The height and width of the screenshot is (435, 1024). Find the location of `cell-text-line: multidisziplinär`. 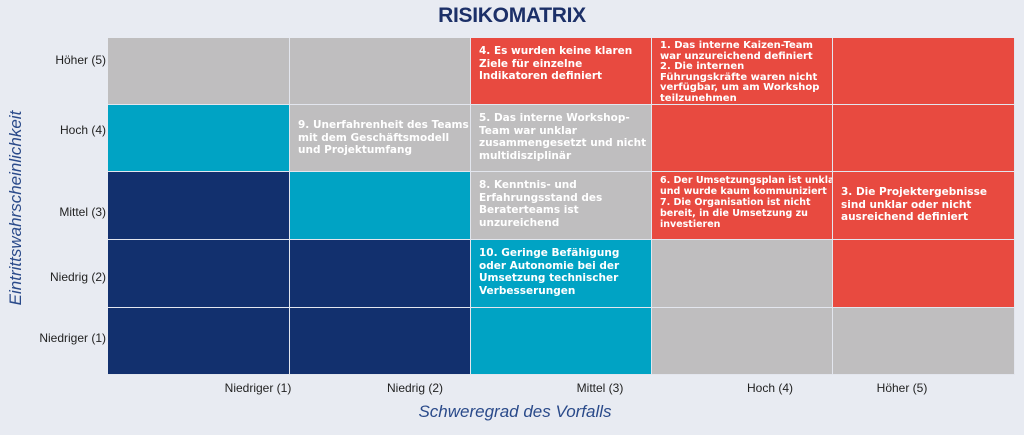

cell-text-line: multidisziplinär is located at coordinates (525, 155).